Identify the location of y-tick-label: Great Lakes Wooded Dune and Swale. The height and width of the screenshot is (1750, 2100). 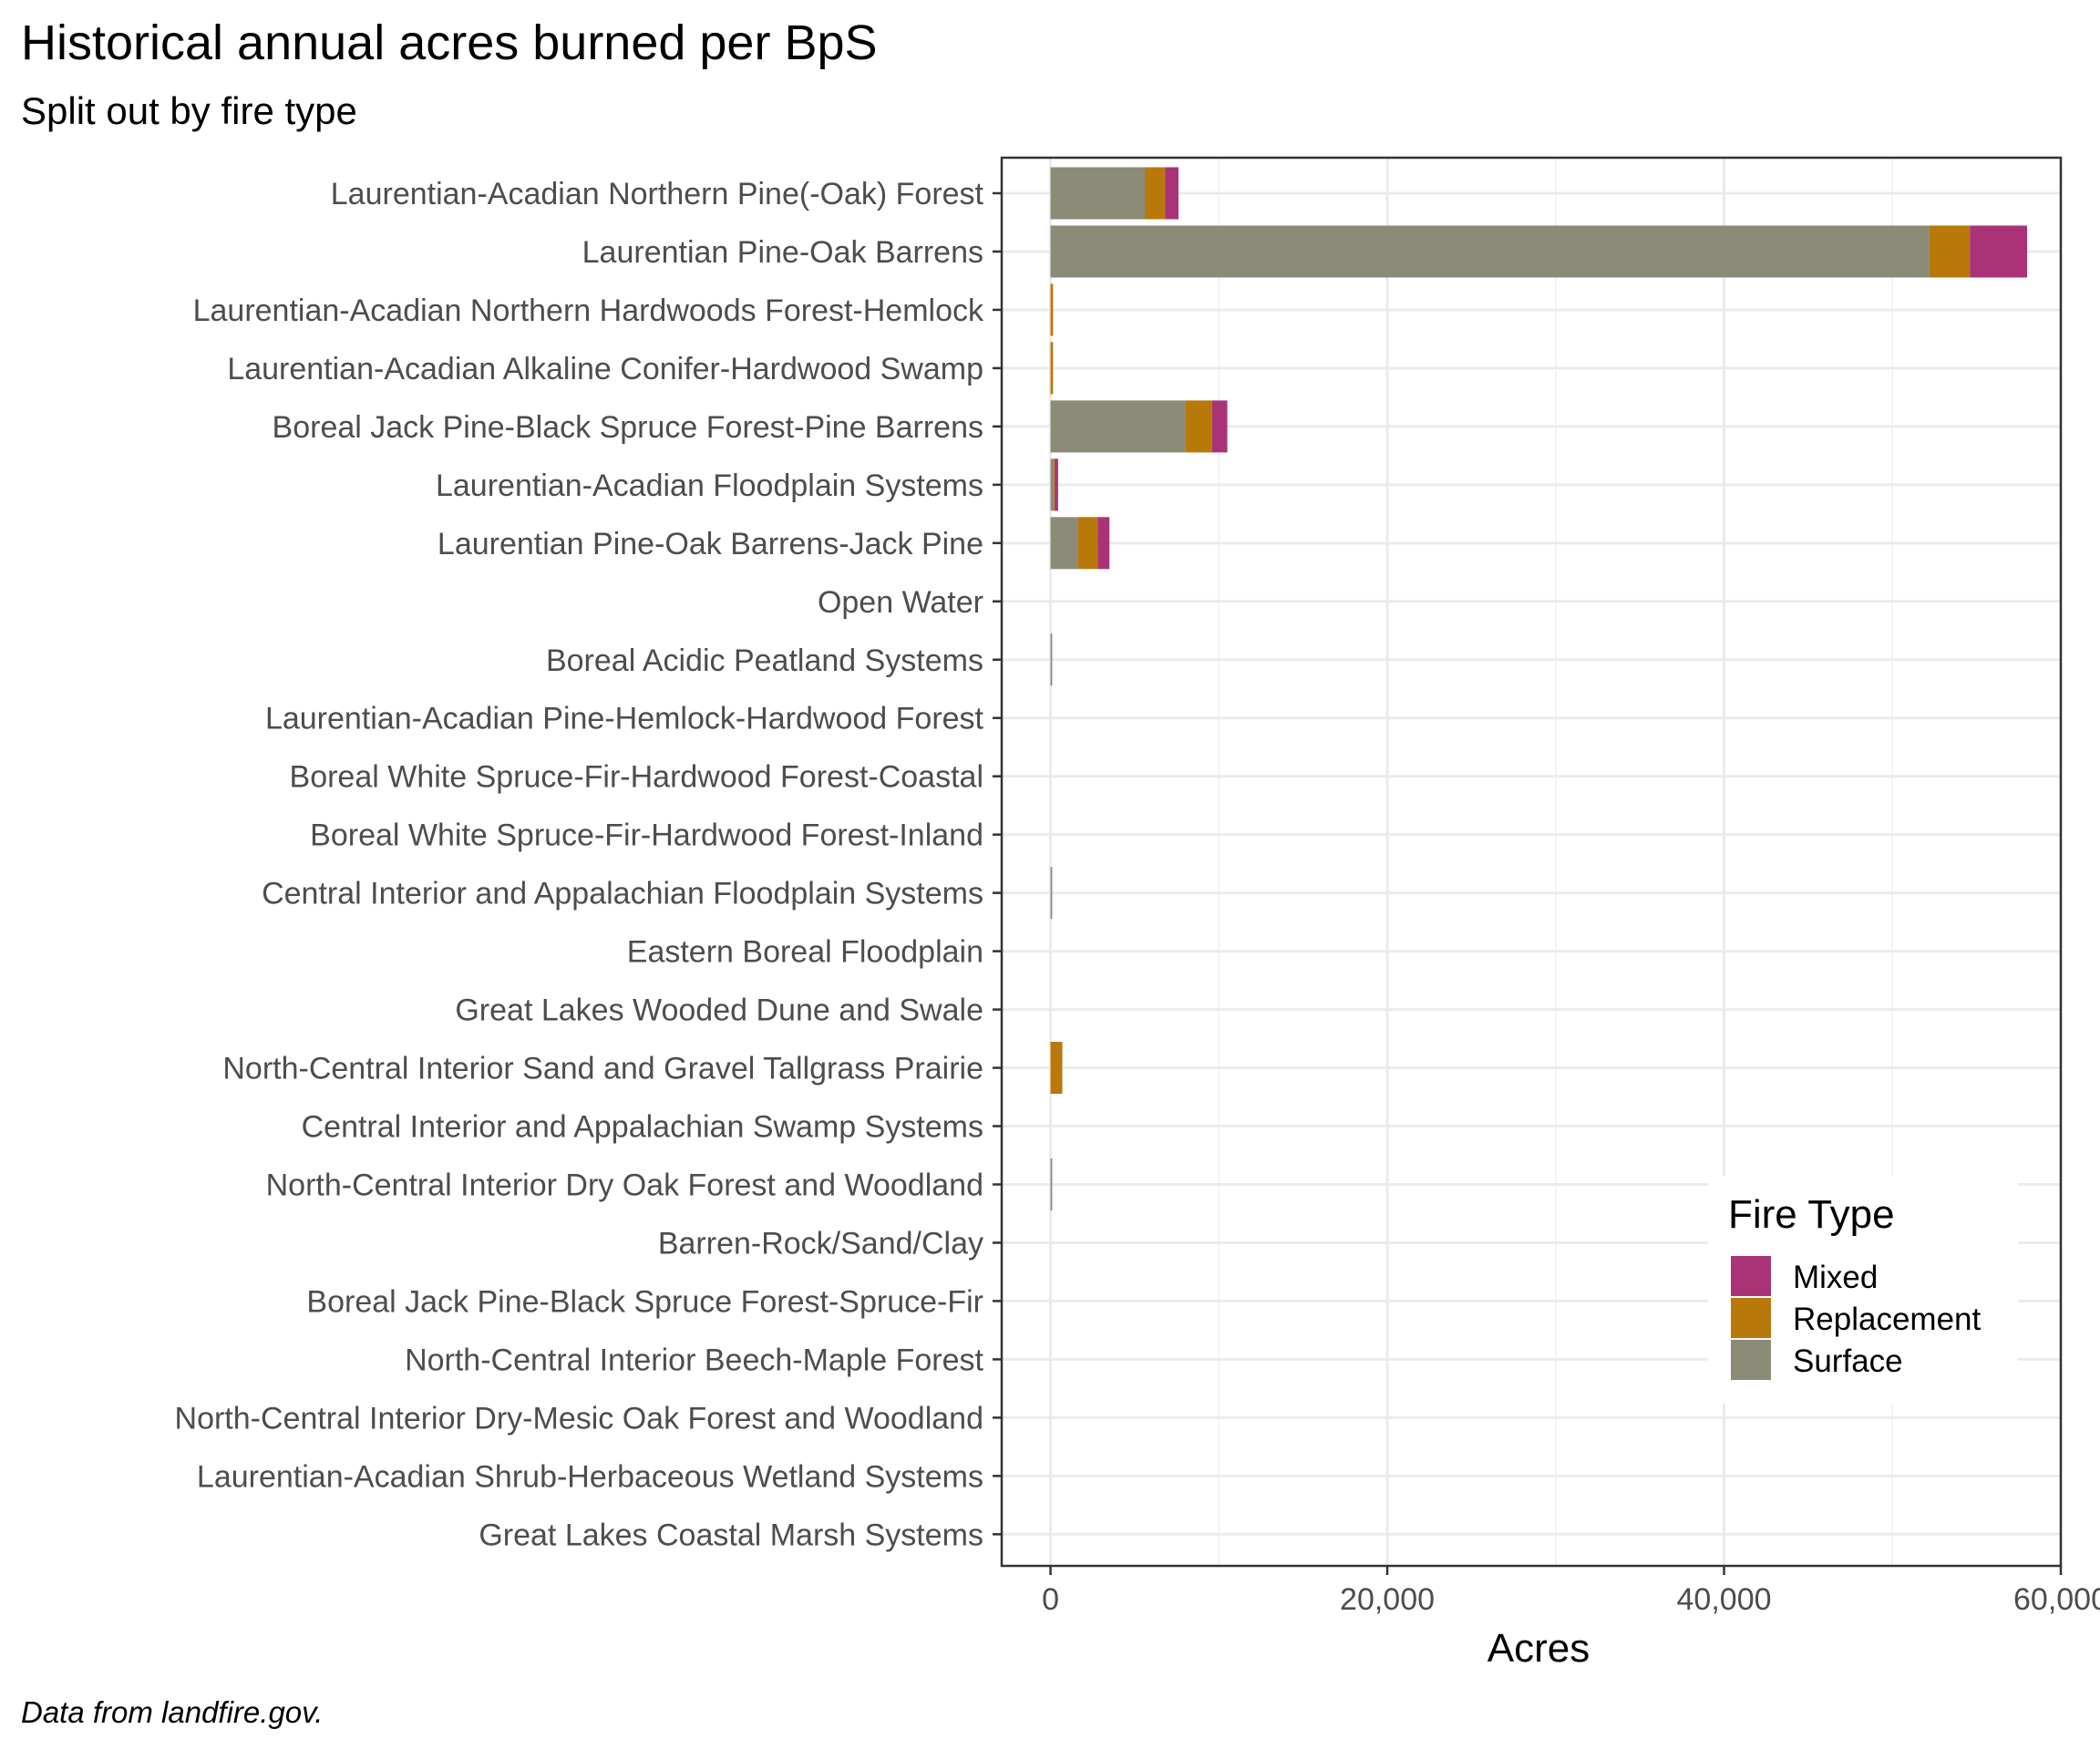
(719, 1010).